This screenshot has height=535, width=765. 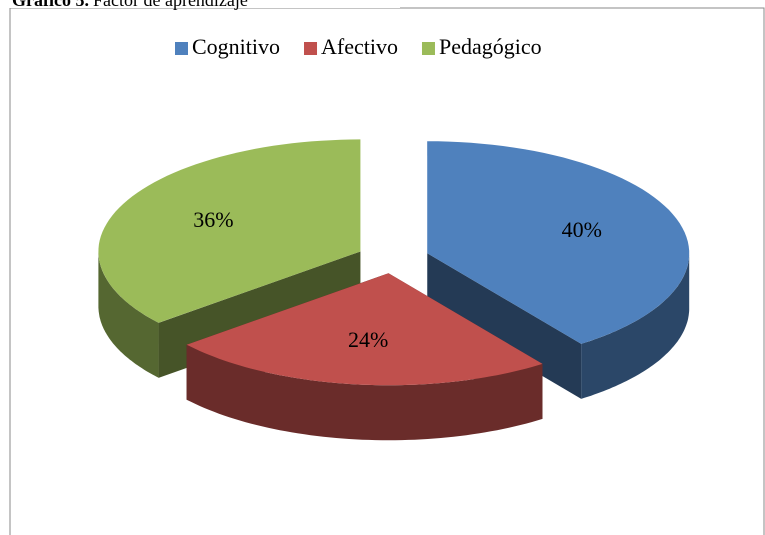 What do you see at coordinates (170, 5) in the screenshot?
I see `title-text: Factor de aprendizaje` at bounding box center [170, 5].